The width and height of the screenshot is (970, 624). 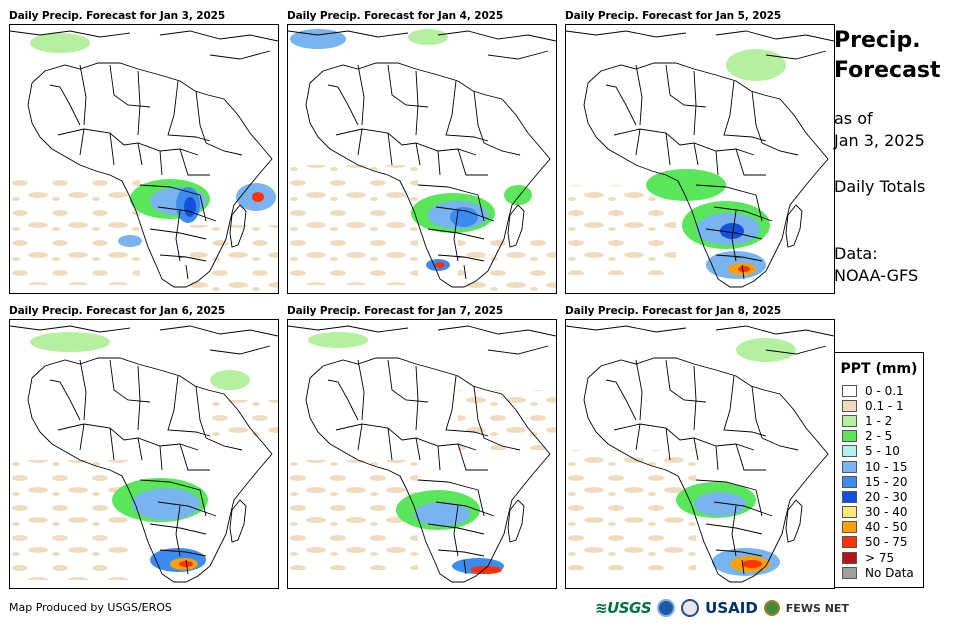 I want to click on legend-item: 0.1 - 1, so click(x=879, y=405).